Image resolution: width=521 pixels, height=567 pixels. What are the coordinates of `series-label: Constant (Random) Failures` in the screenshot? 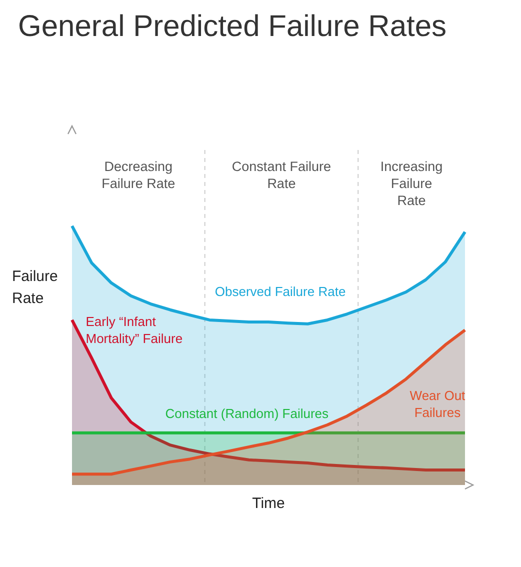 It's located at (247, 413).